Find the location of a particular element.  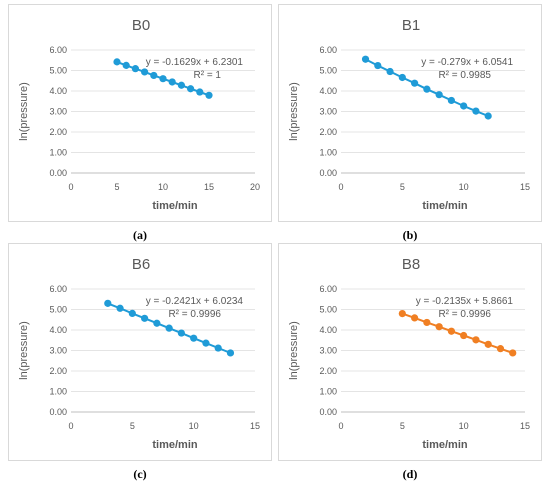

panel-caption: (d) is located at coordinates (410, 474).